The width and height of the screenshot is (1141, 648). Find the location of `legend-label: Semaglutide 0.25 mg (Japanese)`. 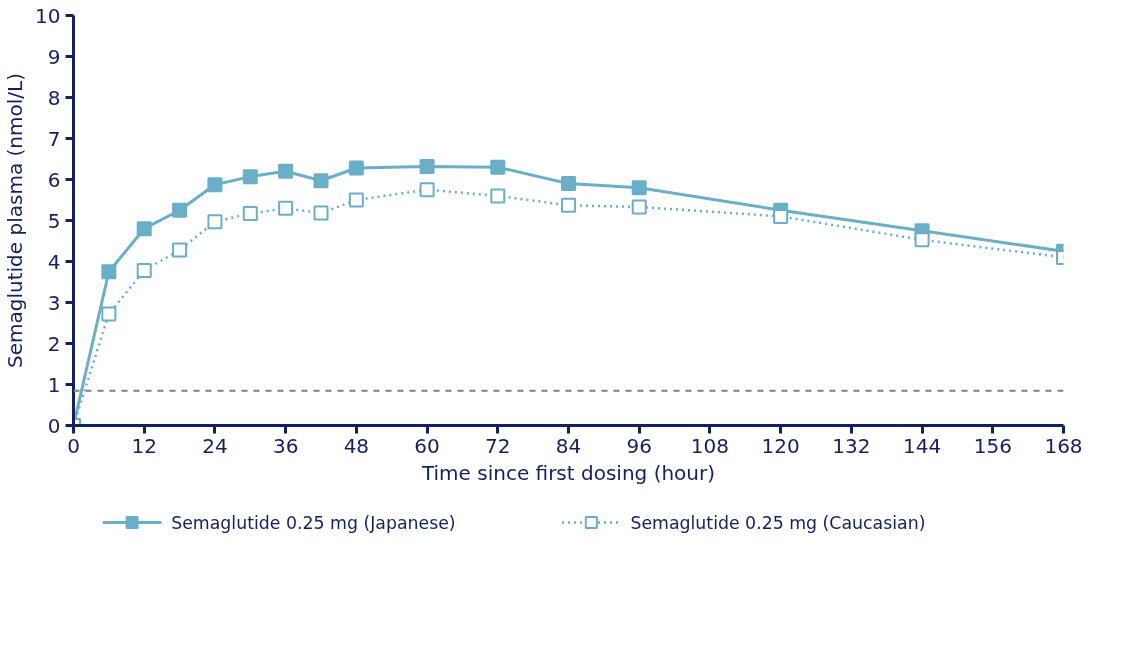

legend-label: Semaglutide 0.25 mg (Japanese) is located at coordinates (313, 522).